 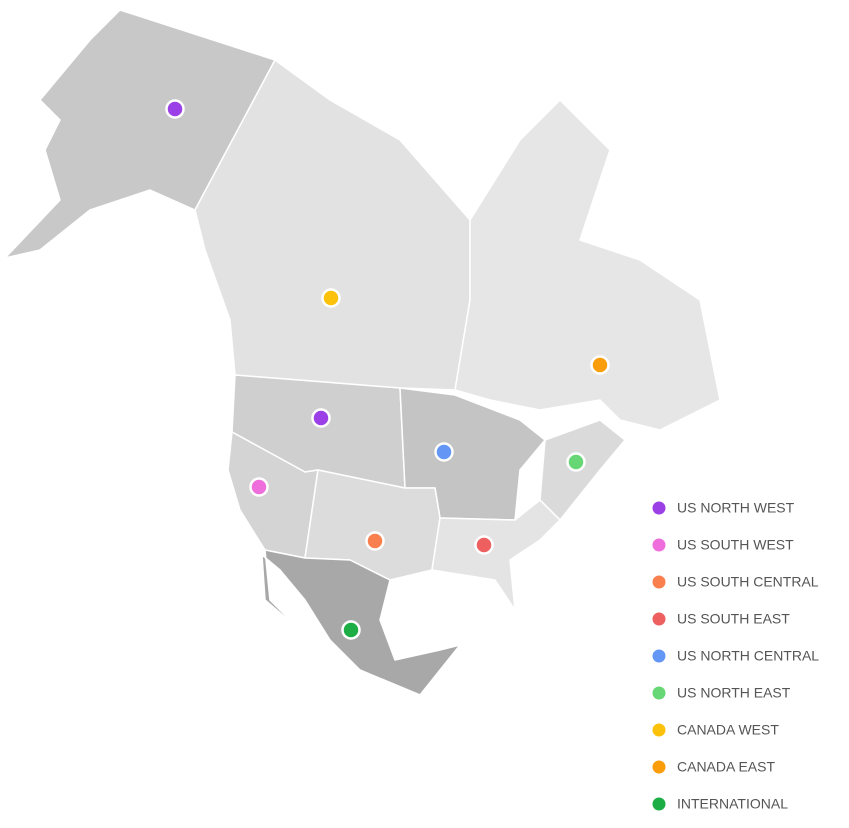 What do you see at coordinates (587, 265) in the screenshot?
I see `canada-east` at bounding box center [587, 265].